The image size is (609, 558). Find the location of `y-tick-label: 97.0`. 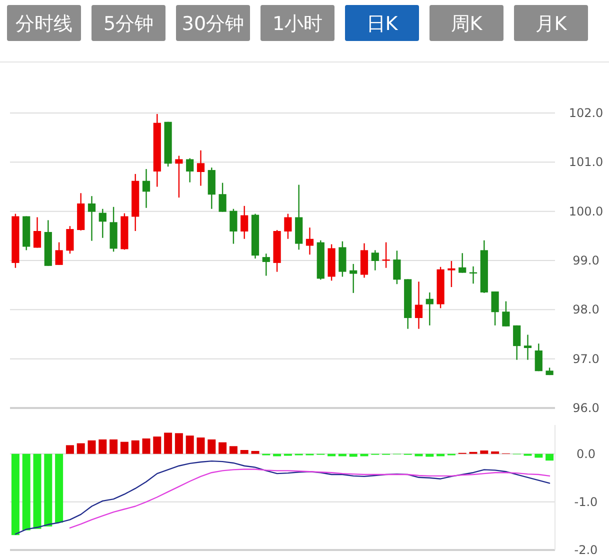

y-tick-label: 97.0 is located at coordinates (586, 359).